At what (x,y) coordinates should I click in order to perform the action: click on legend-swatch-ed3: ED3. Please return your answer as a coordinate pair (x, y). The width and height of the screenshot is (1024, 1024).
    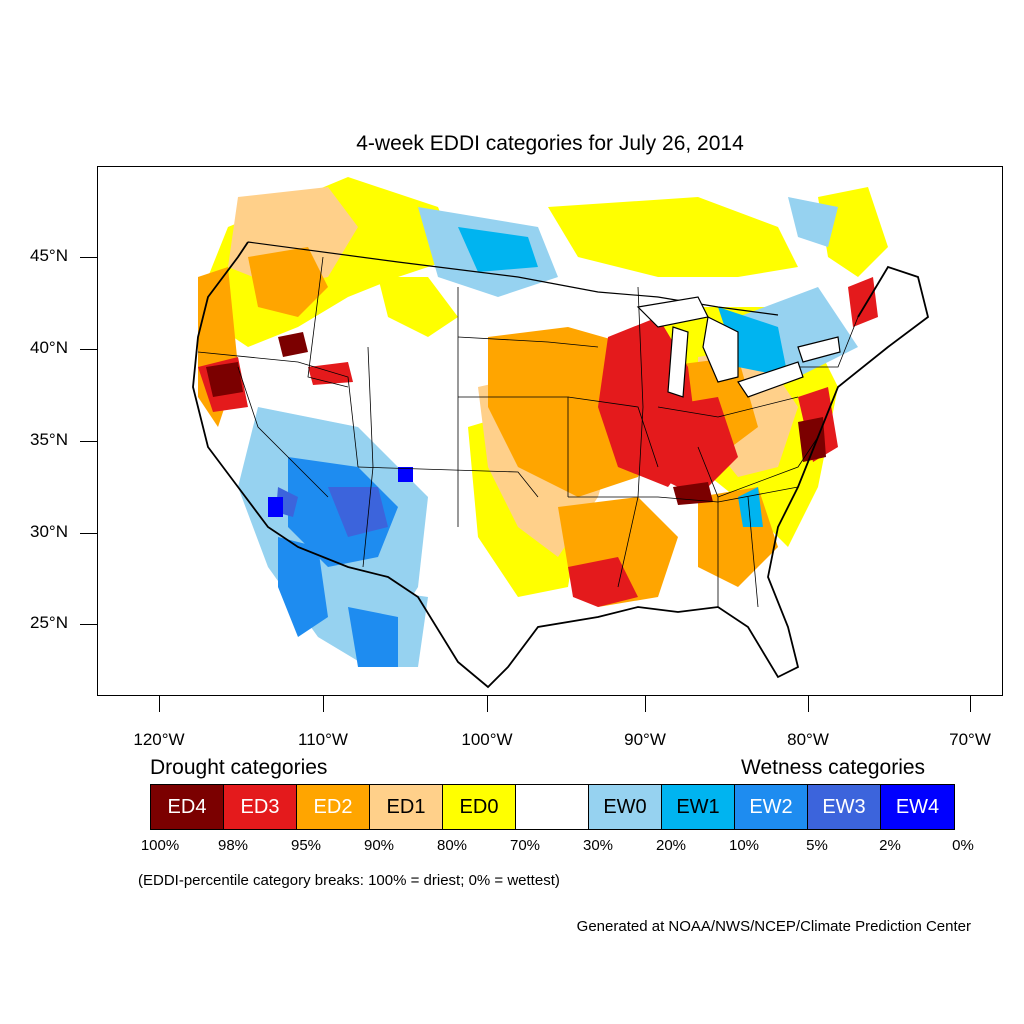
    Looking at the image, I should click on (260, 807).